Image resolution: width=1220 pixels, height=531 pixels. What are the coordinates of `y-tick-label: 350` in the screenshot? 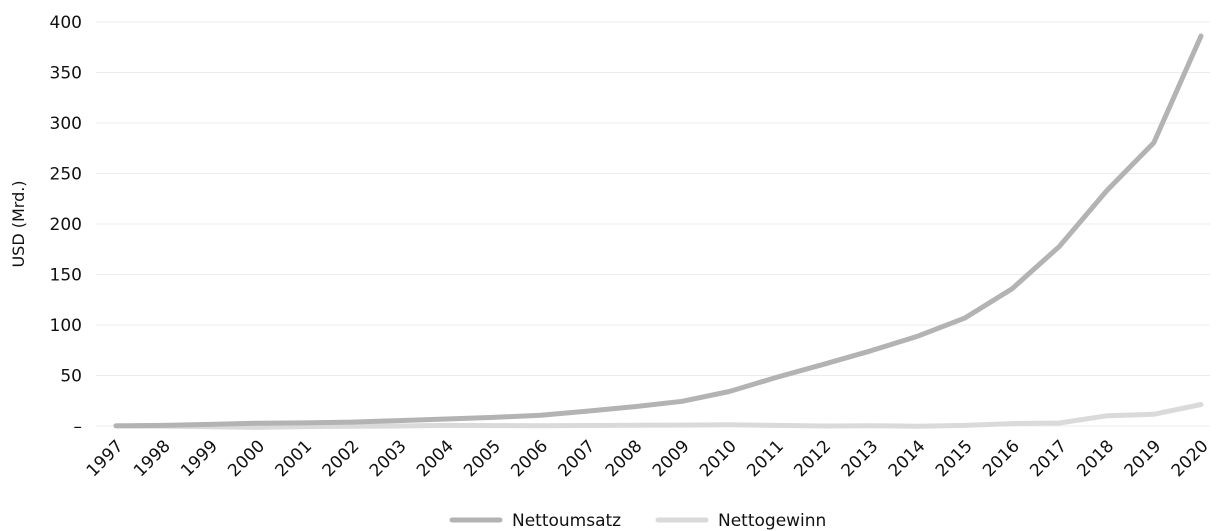 It's located at (66, 74).